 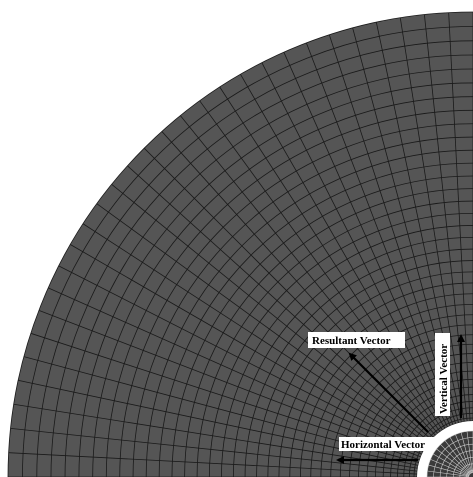 I want to click on resultant-vector-arrow, so click(x=388, y=392).